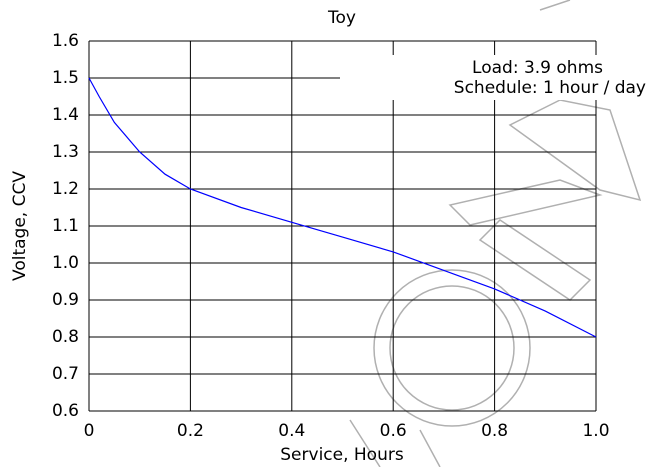 The image size is (648, 467). What do you see at coordinates (65, 41) in the screenshot?
I see `y-tick-label: 1.6` at bounding box center [65, 41].